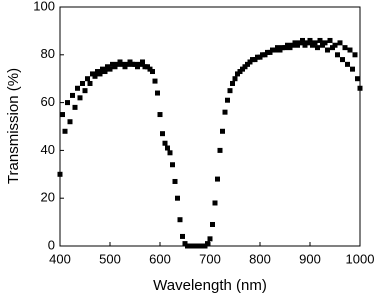  What do you see at coordinates (210, 258) in the screenshot?
I see `x-tick-label: 700` at bounding box center [210, 258].